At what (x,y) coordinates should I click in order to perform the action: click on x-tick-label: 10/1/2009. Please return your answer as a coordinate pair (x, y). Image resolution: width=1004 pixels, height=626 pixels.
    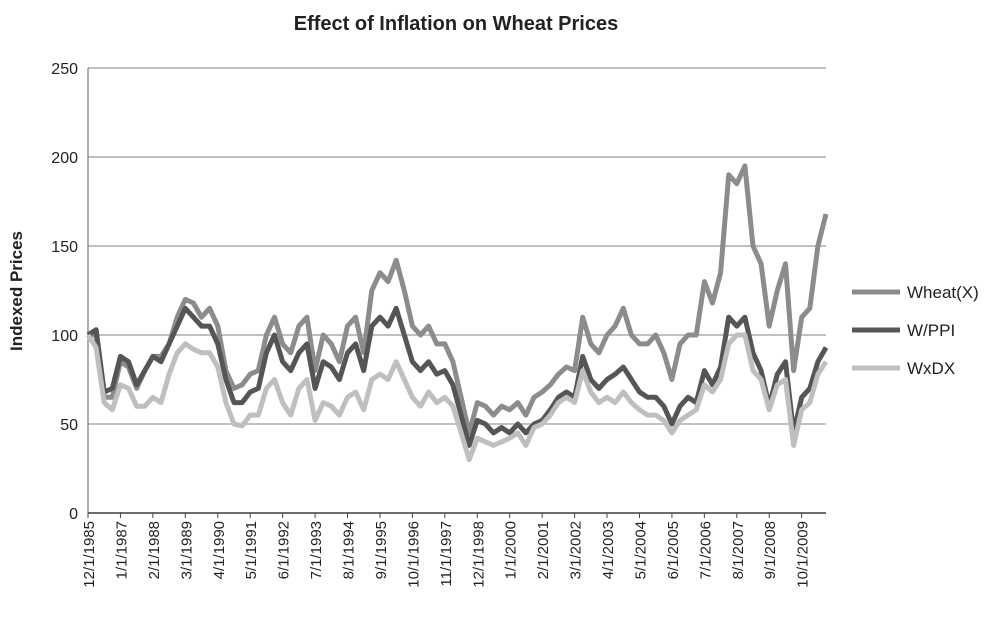
    Looking at the image, I should click on (803, 554).